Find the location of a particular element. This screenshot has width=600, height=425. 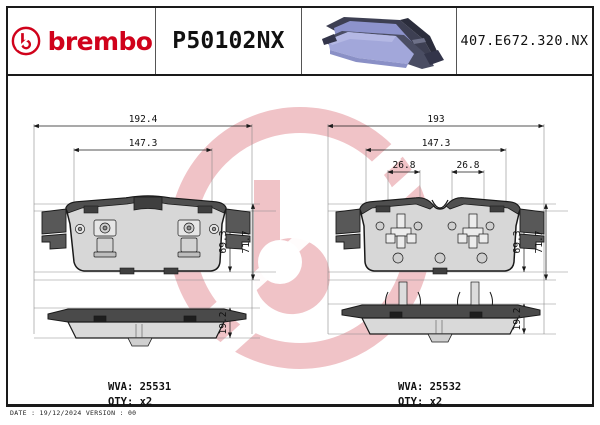

dim-left-plate-width: 147.3 is located at coordinates (143, 143).